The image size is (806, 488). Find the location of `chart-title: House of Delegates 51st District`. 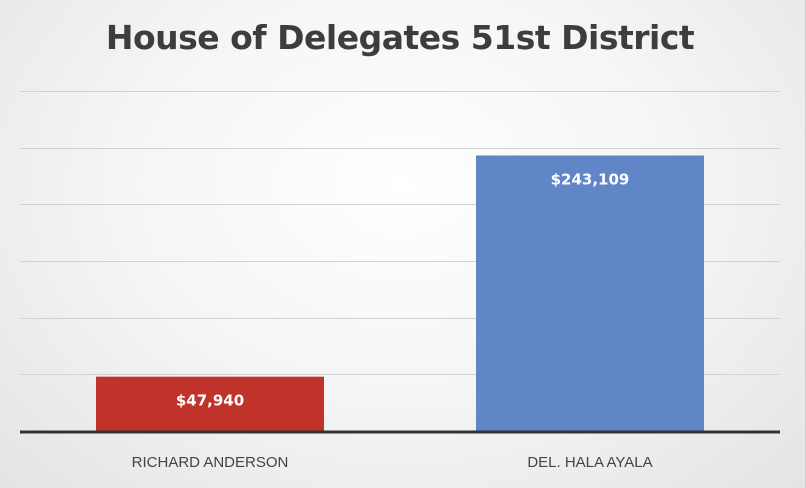

chart-title: House of Delegates 51st District is located at coordinates (400, 37).